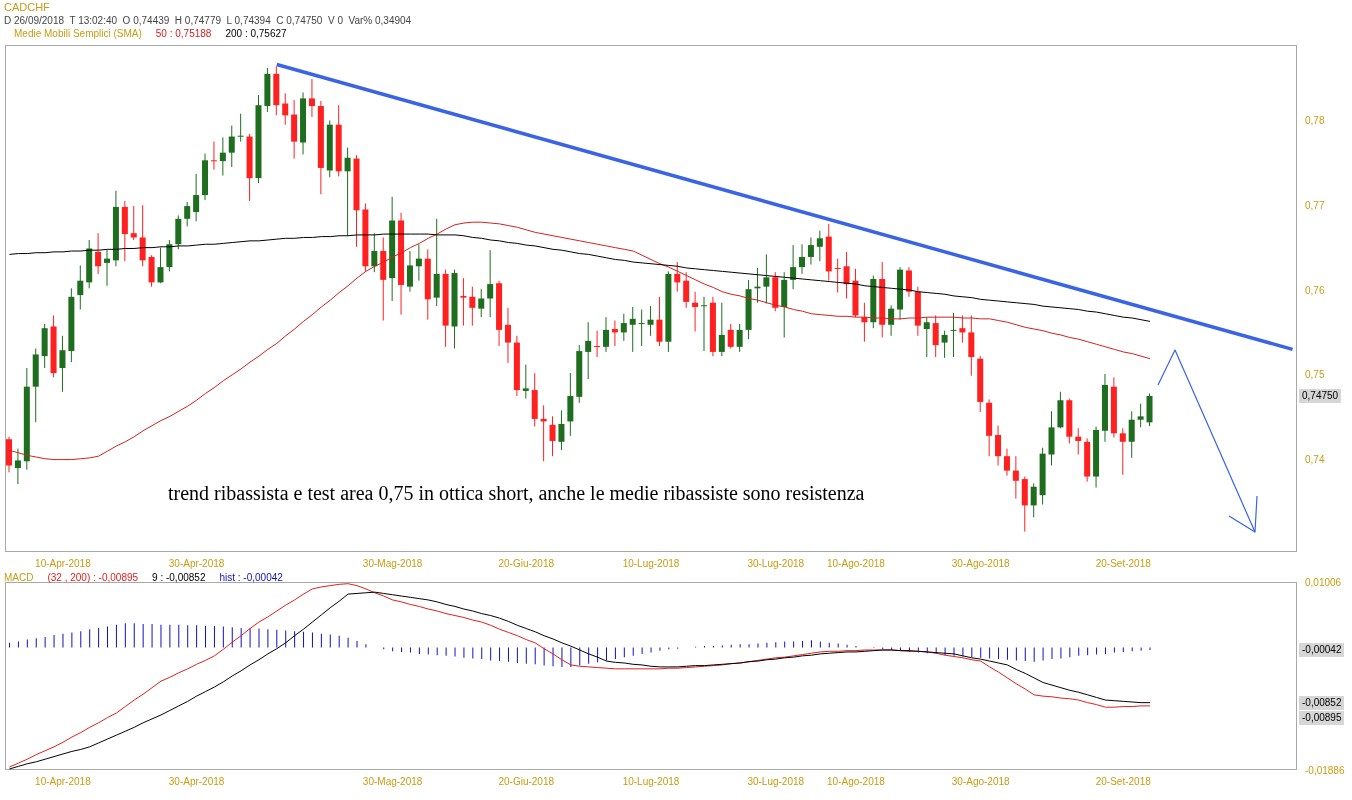 Image resolution: width=1352 pixels, height=800 pixels. Describe the element at coordinates (1315, 290) in the screenshot. I see `y-tick-label: 0,76` at that location.